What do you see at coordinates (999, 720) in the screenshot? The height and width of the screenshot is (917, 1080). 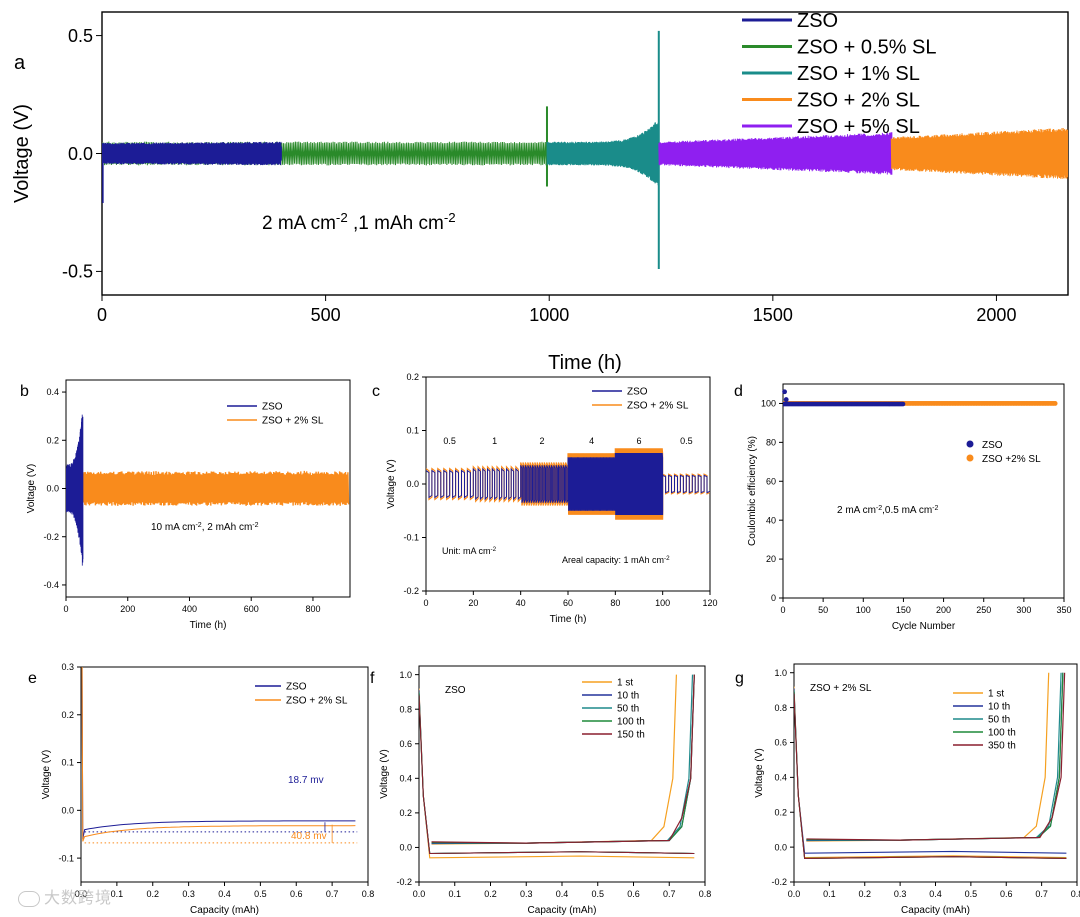 I see `legend-entry-g: 50 th` at bounding box center [999, 720].